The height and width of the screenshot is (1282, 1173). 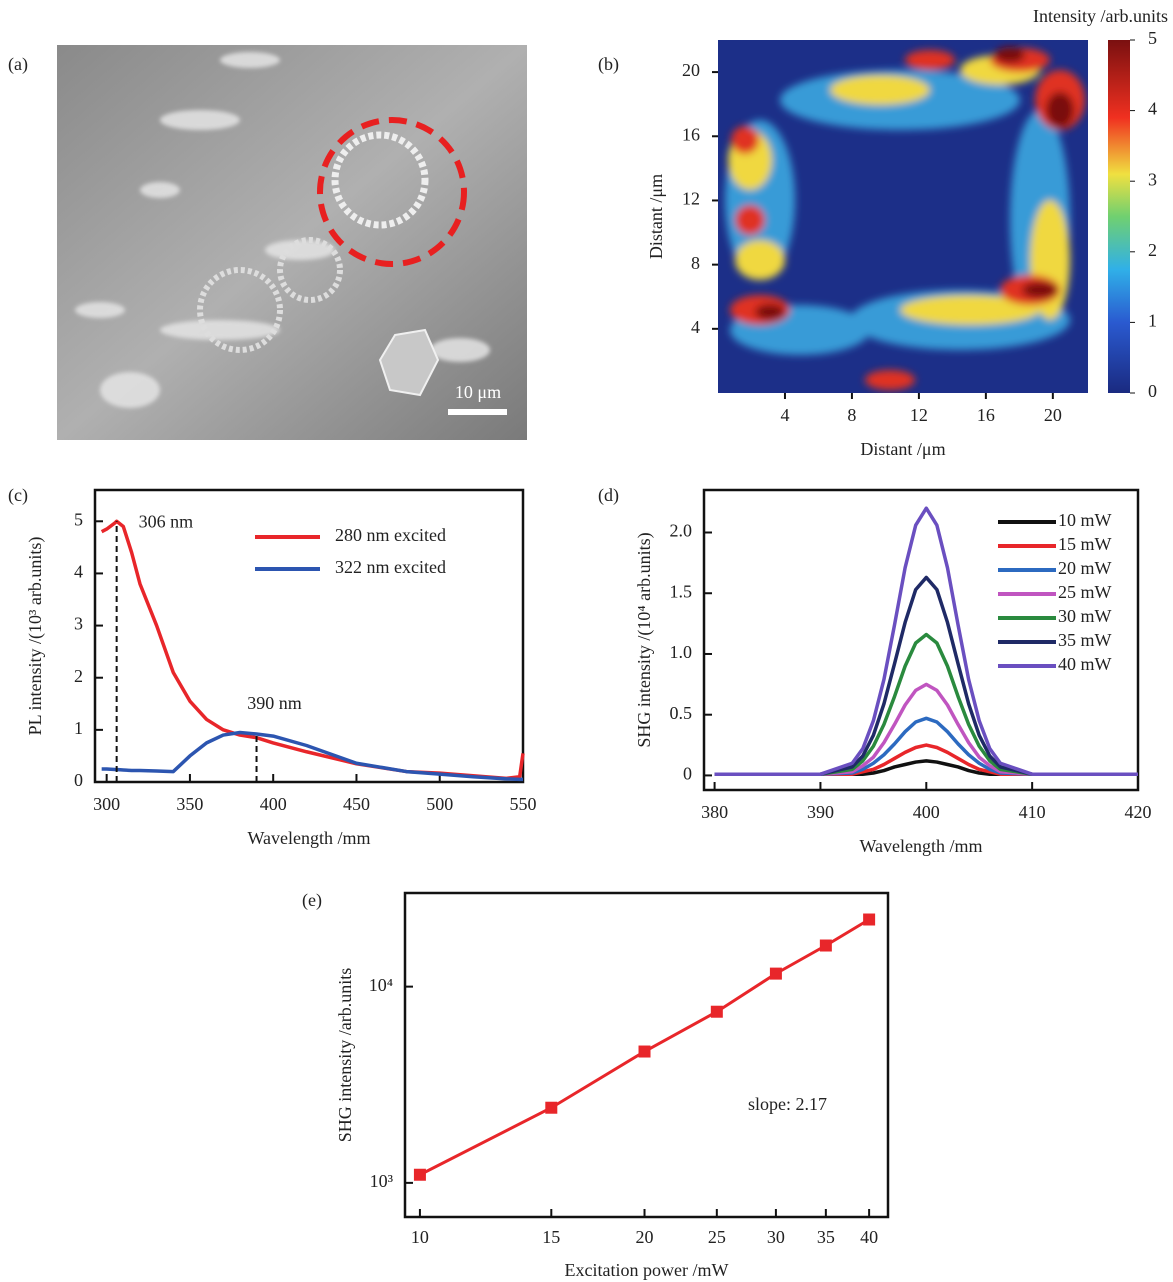 What do you see at coordinates (1032, 812) in the screenshot?
I see `x-tick-label: 410` at bounding box center [1032, 812].